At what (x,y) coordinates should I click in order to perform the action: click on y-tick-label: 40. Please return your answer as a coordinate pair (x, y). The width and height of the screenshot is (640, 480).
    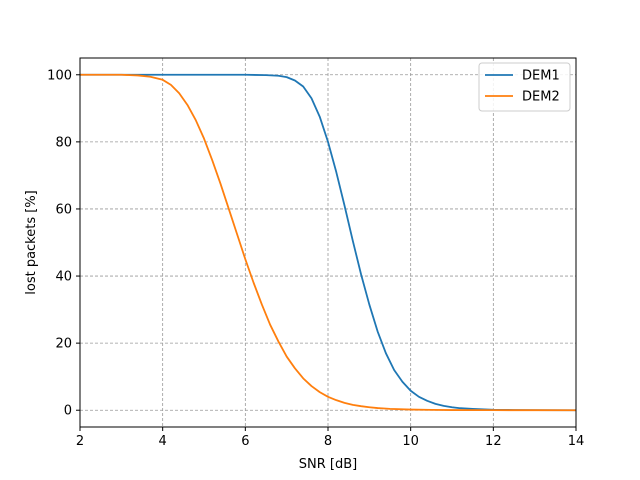
    Looking at the image, I should click on (63, 277).